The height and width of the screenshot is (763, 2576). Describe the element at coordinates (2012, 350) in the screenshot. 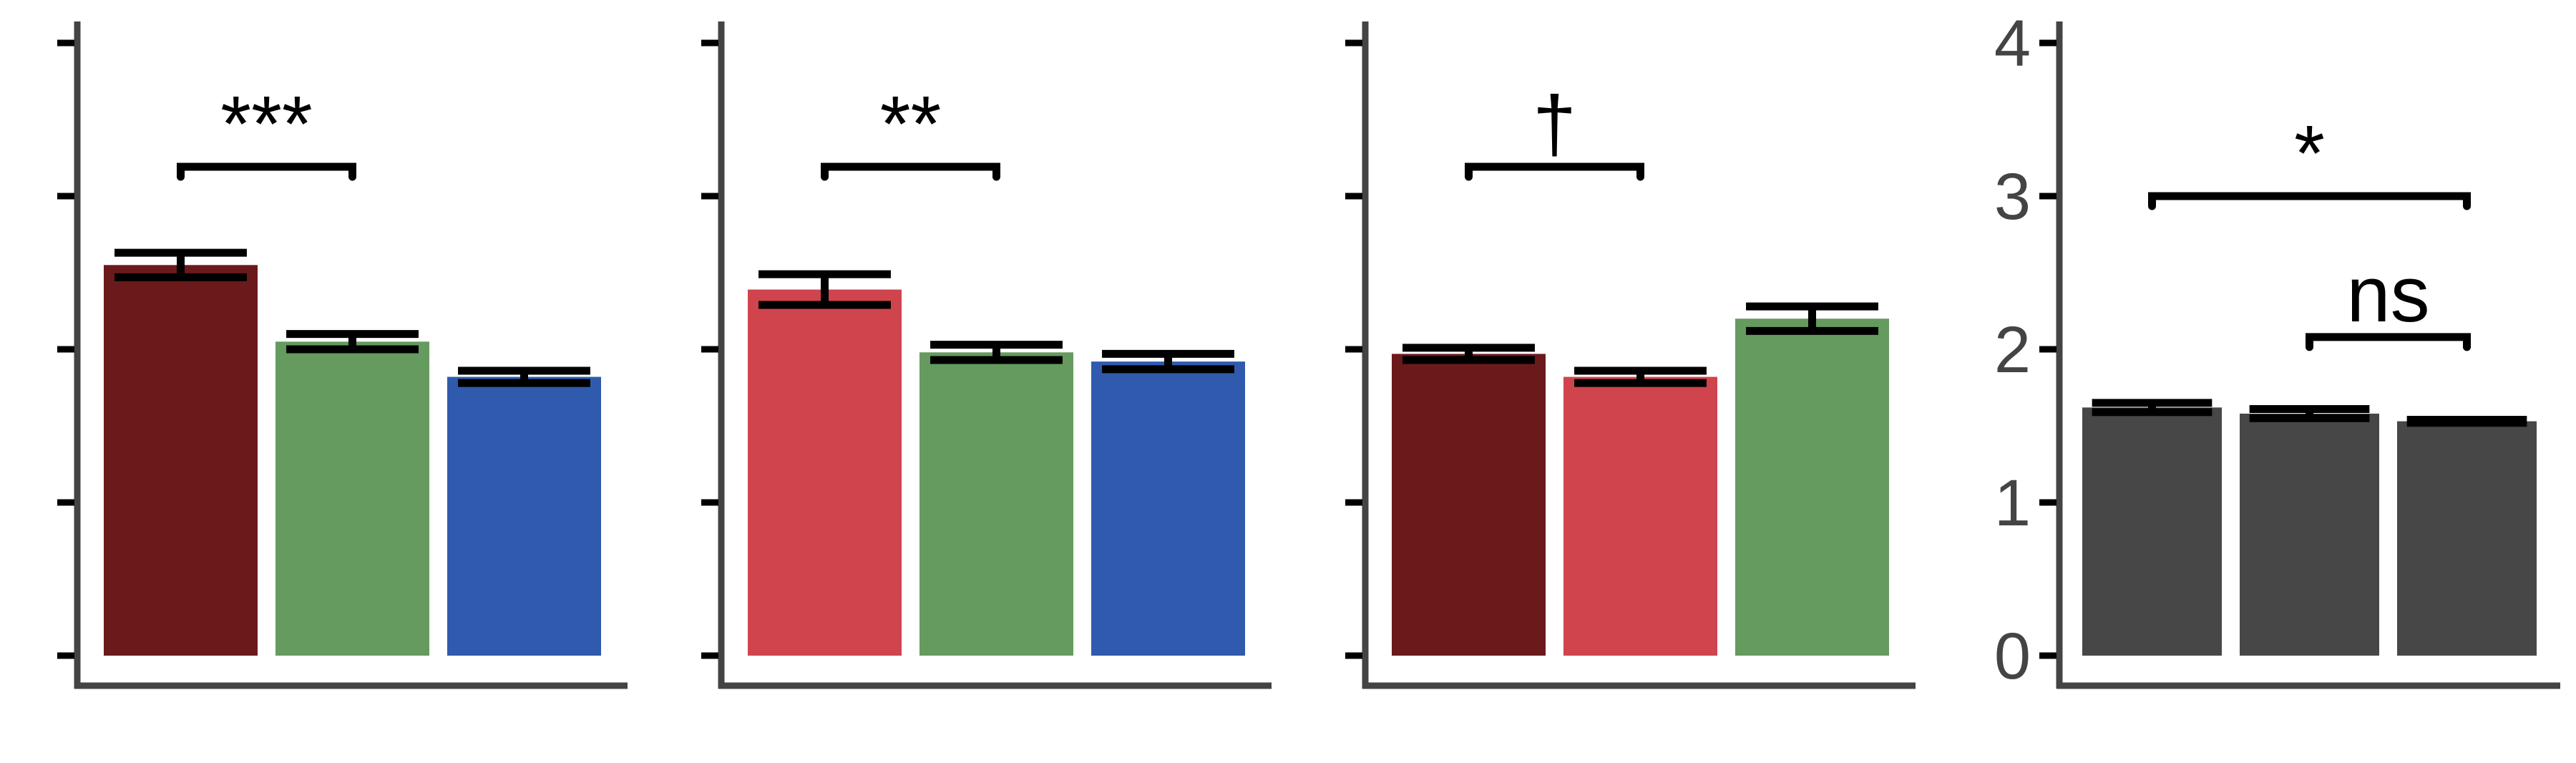

I see `y-tick-label: 2` at that location.